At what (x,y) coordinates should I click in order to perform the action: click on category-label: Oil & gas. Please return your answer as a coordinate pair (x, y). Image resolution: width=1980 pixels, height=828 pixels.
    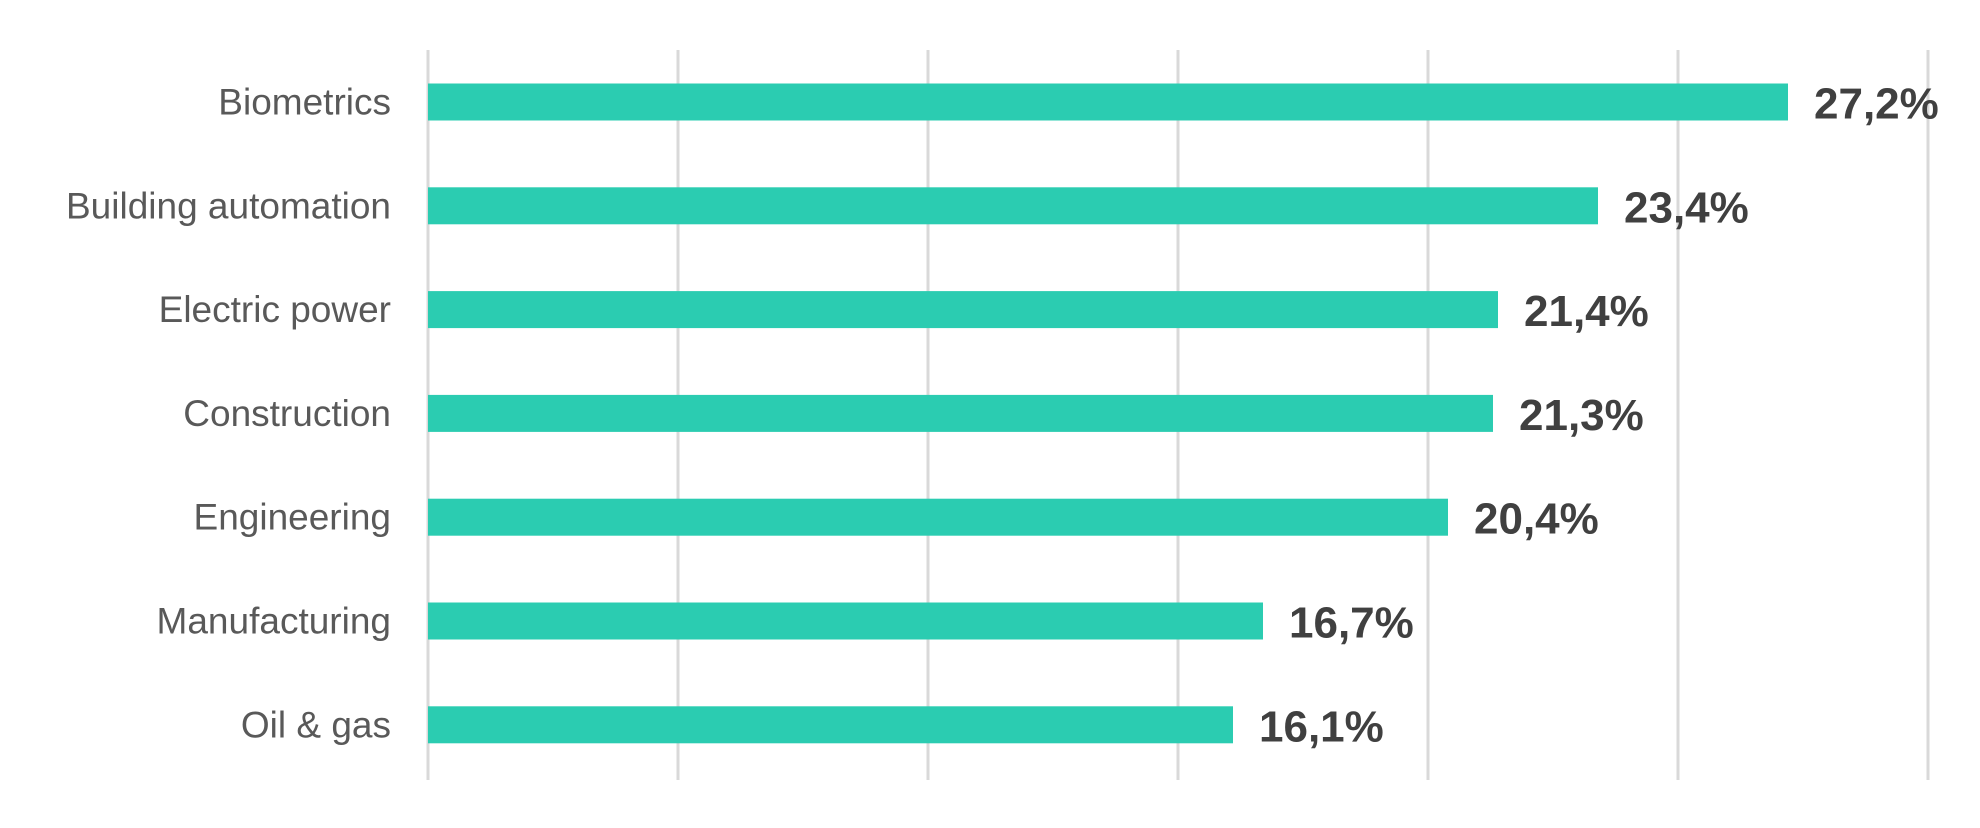
    Looking at the image, I should click on (316, 724).